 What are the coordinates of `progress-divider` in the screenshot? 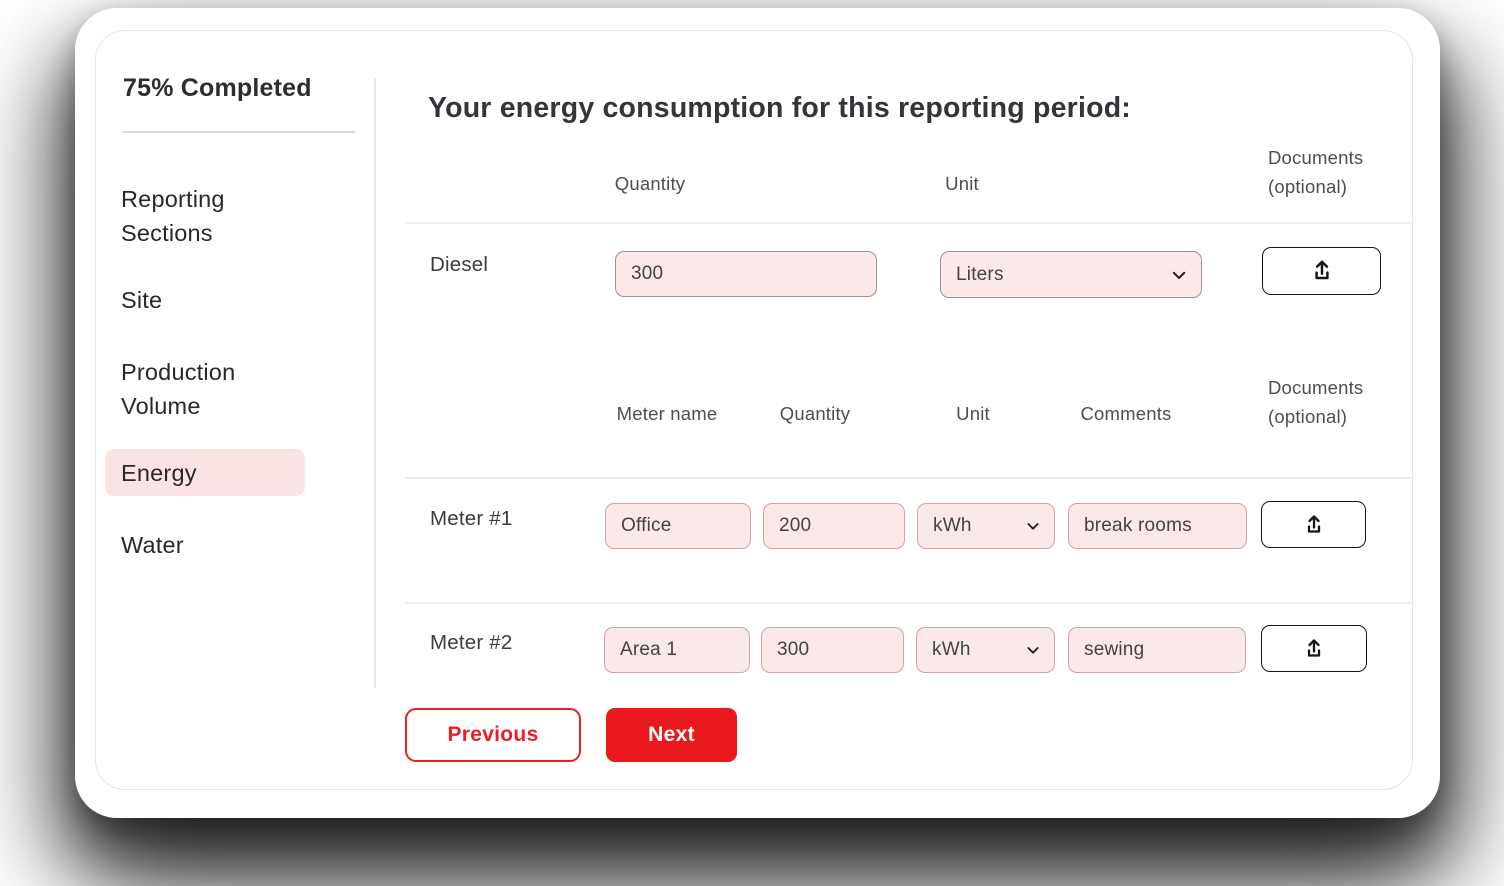 It's located at (239, 132).